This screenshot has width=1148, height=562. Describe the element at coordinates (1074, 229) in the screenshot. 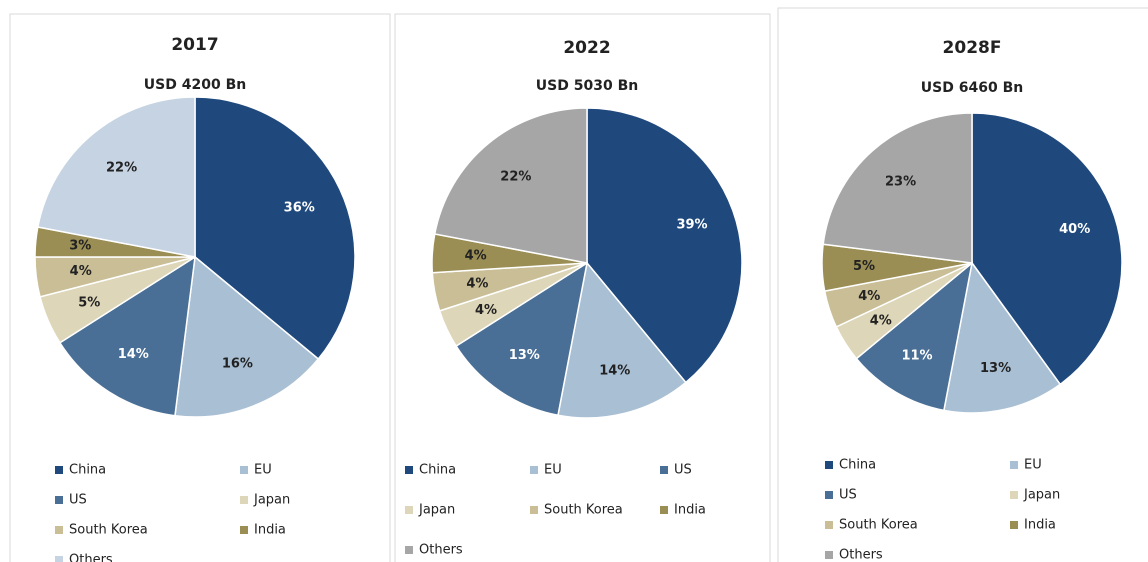

I see `data-label: 40%` at that location.